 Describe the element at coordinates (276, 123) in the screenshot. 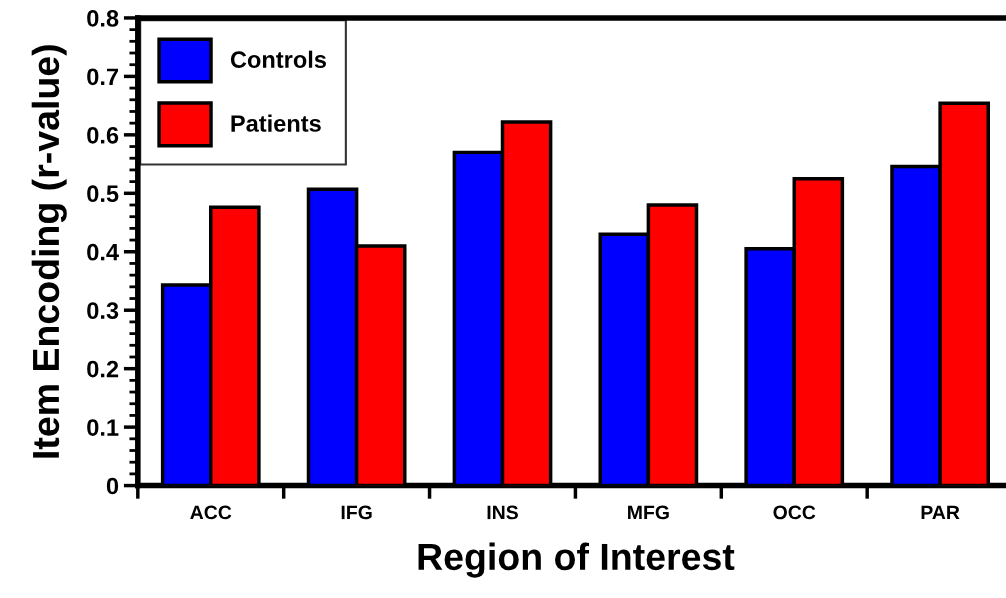

I see `legend-label: Patients` at that location.